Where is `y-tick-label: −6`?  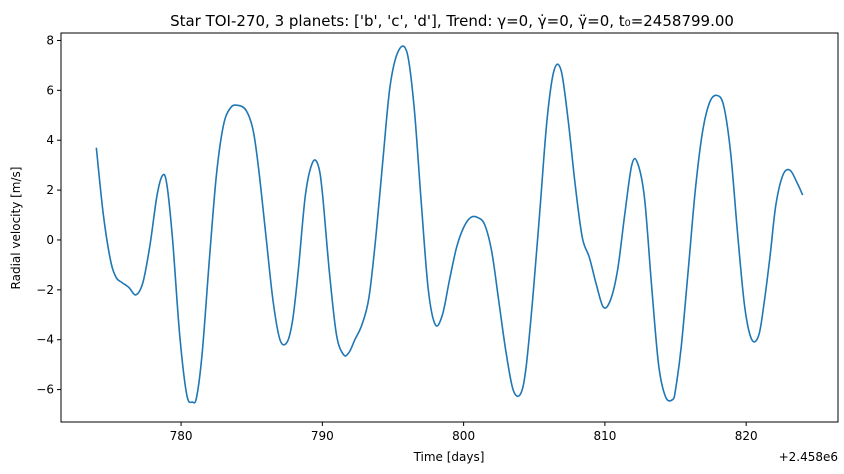
y-tick-label: −6 is located at coordinates (45, 390).